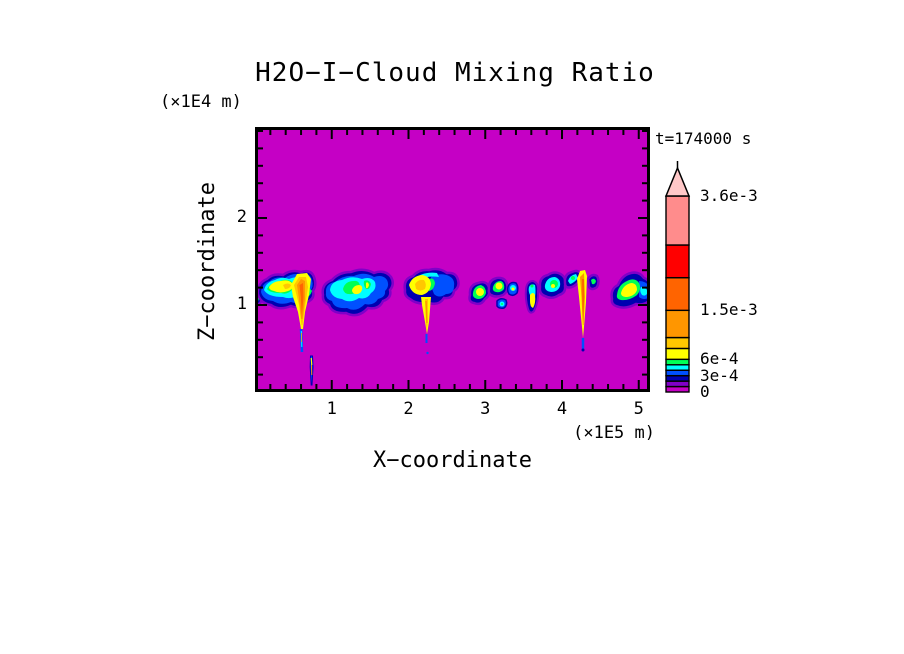 Image resolution: width=904 pixels, height=654 pixels. Describe the element at coordinates (719, 359) in the screenshot. I see `colorbar-tick-label: 6e-4` at that location.